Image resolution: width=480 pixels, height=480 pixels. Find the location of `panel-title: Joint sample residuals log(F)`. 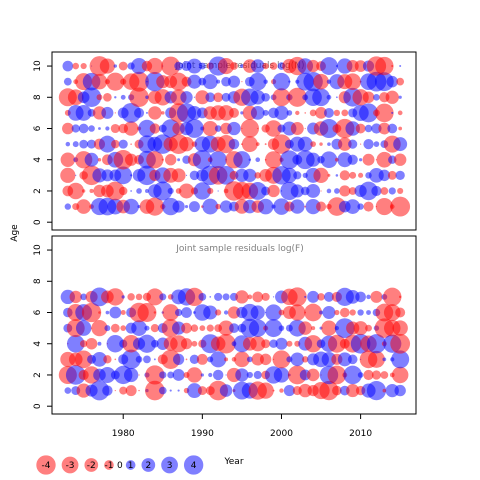

panel-title: Joint sample residuals log(F) is located at coordinates (239, 249).